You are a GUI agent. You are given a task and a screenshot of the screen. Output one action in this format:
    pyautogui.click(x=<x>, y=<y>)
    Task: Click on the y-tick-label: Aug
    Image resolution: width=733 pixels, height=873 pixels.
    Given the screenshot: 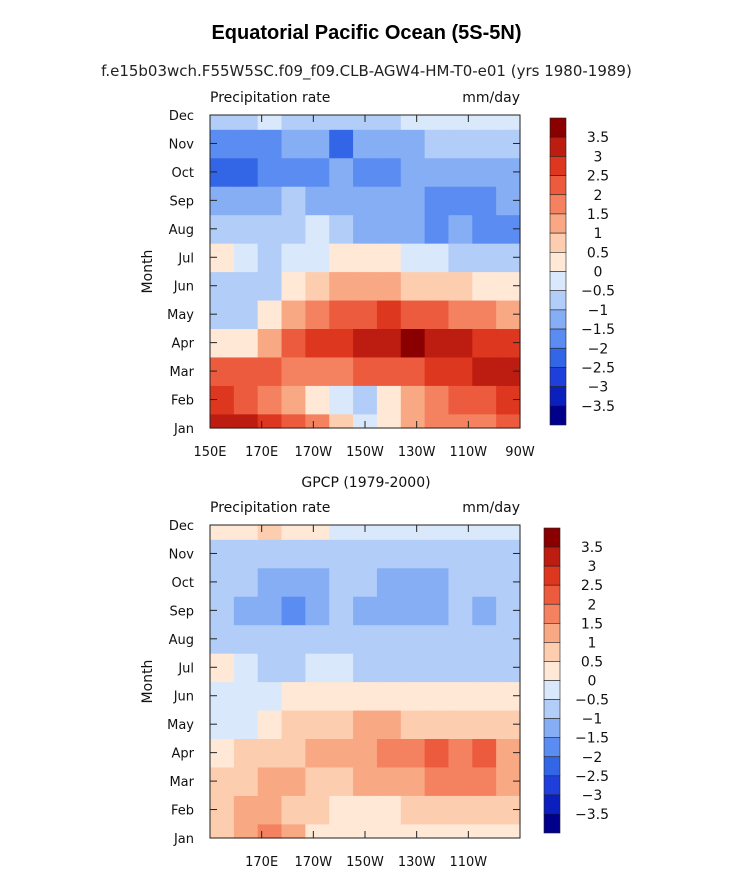 What is the action you would take?
    pyautogui.click(x=181, y=230)
    